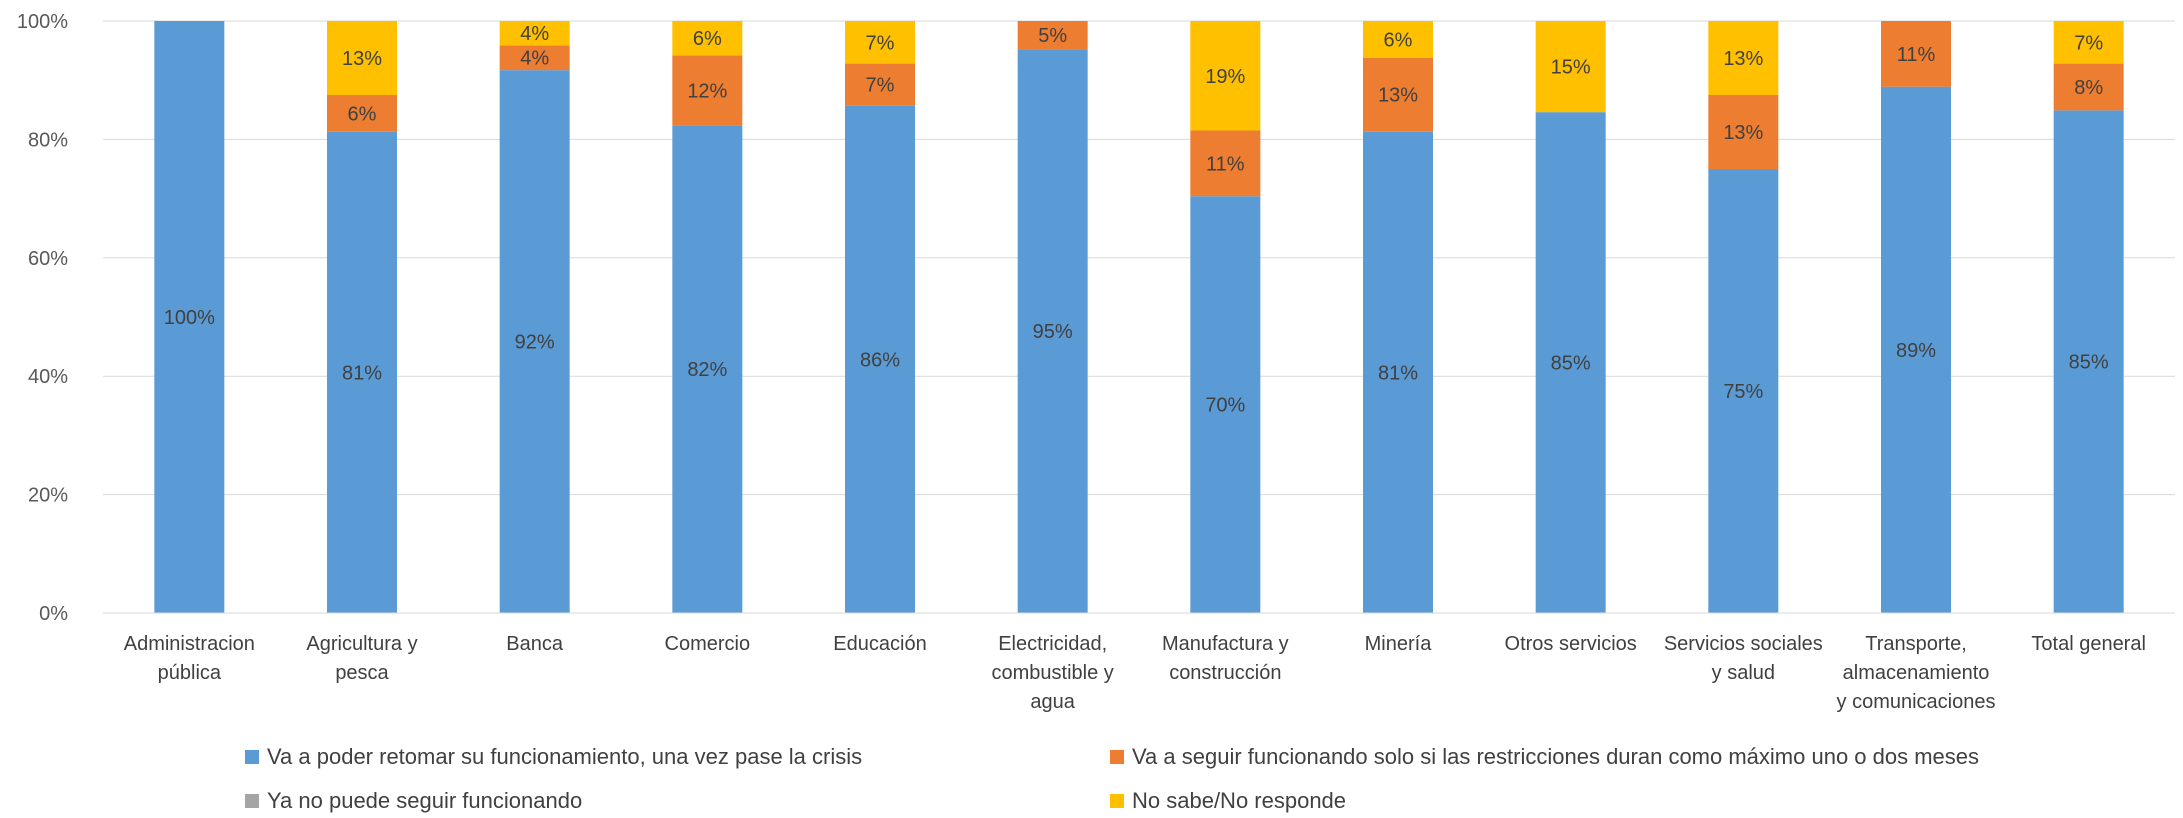 The height and width of the screenshot is (818, 2183). What do you see at coordinates (1053, 673) in the screenshot?
I see `x-tick-label: Electricidad, combustible y agua` at bounding box center [1053, 673].